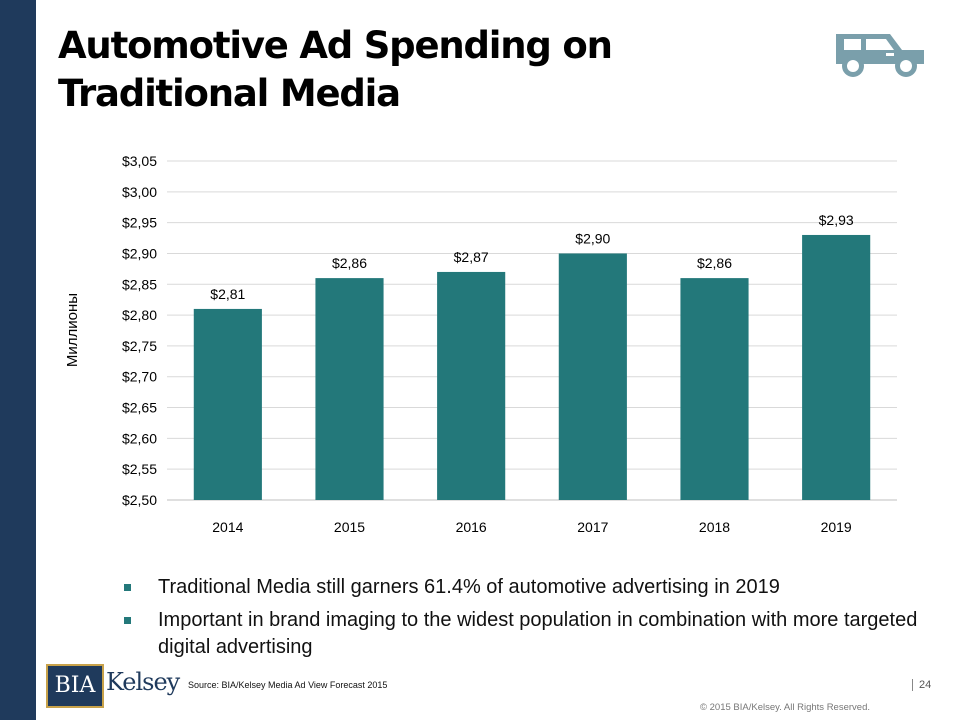 This screenshot has height=720, width=960. I want to click on data-label: $2,90, so click(592, 238).